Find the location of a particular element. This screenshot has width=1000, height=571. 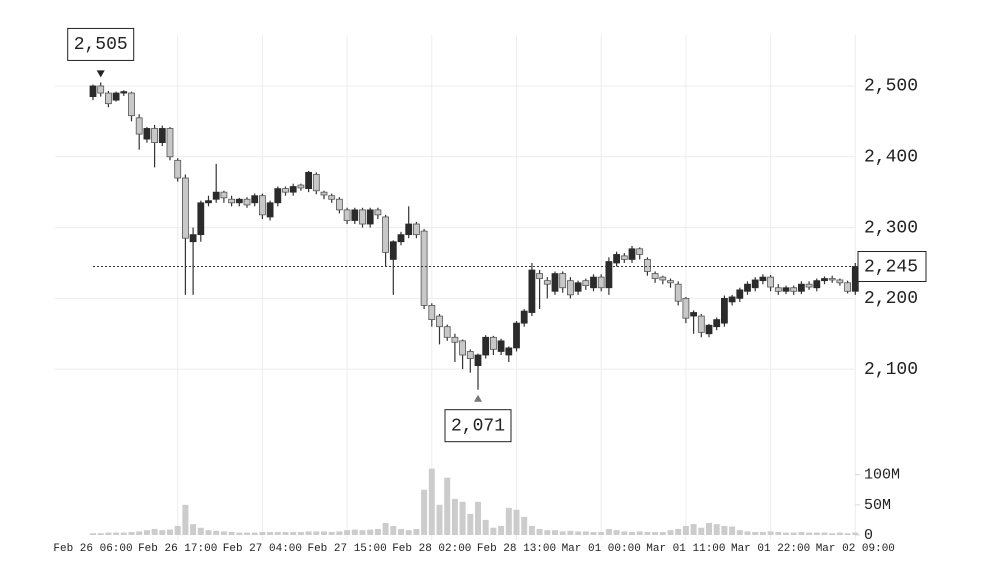

y-tick-label: 2,400 is located at coordinates (891, 158).